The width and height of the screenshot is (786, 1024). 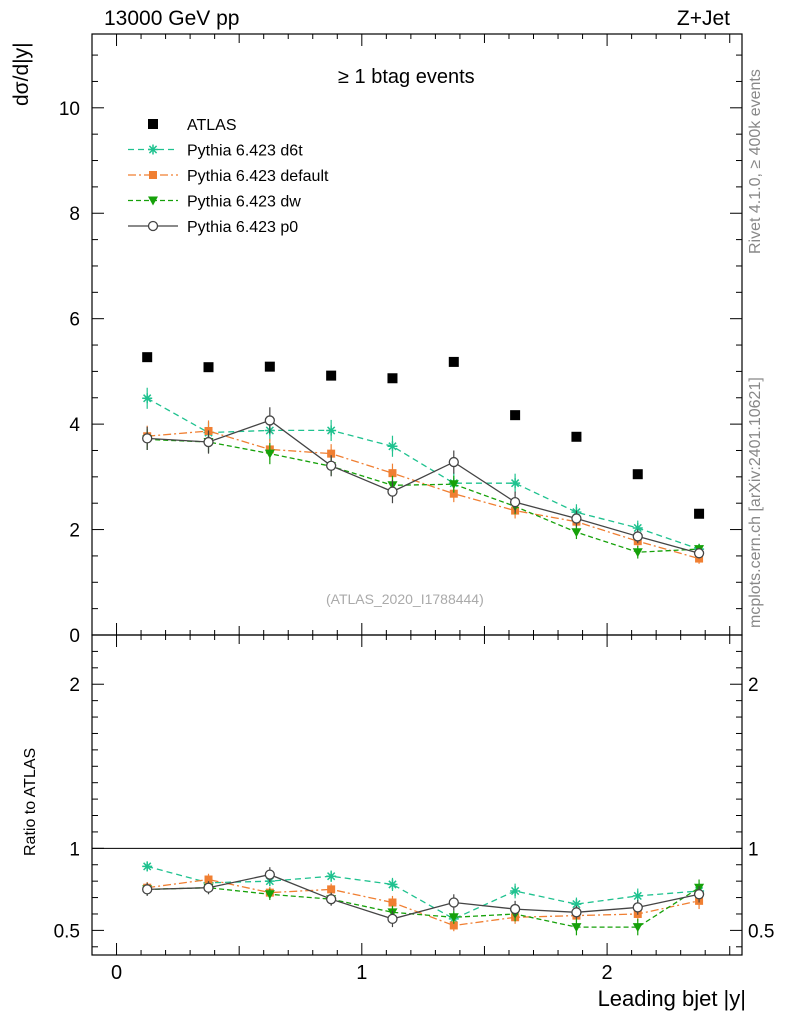 I want to click on ratio-line-pythia-6-423-d6t, so click(x=423, y=892).